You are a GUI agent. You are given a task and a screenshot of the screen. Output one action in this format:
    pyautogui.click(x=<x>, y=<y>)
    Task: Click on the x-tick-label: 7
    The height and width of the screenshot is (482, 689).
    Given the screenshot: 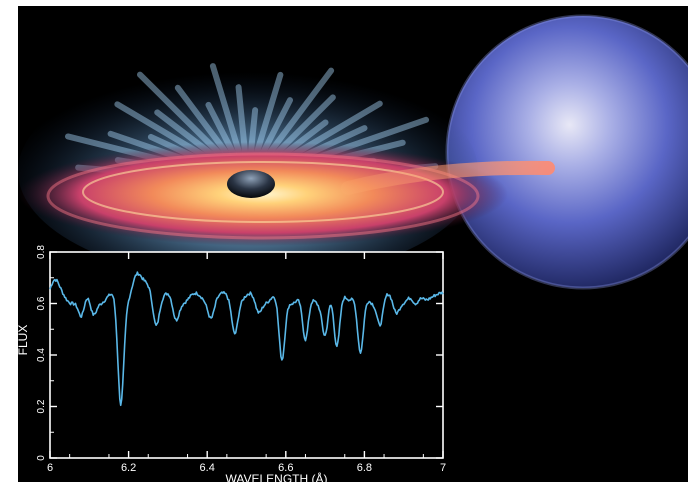 What is the action you would take?
    pyautogui.click(x=443, y=468)
    